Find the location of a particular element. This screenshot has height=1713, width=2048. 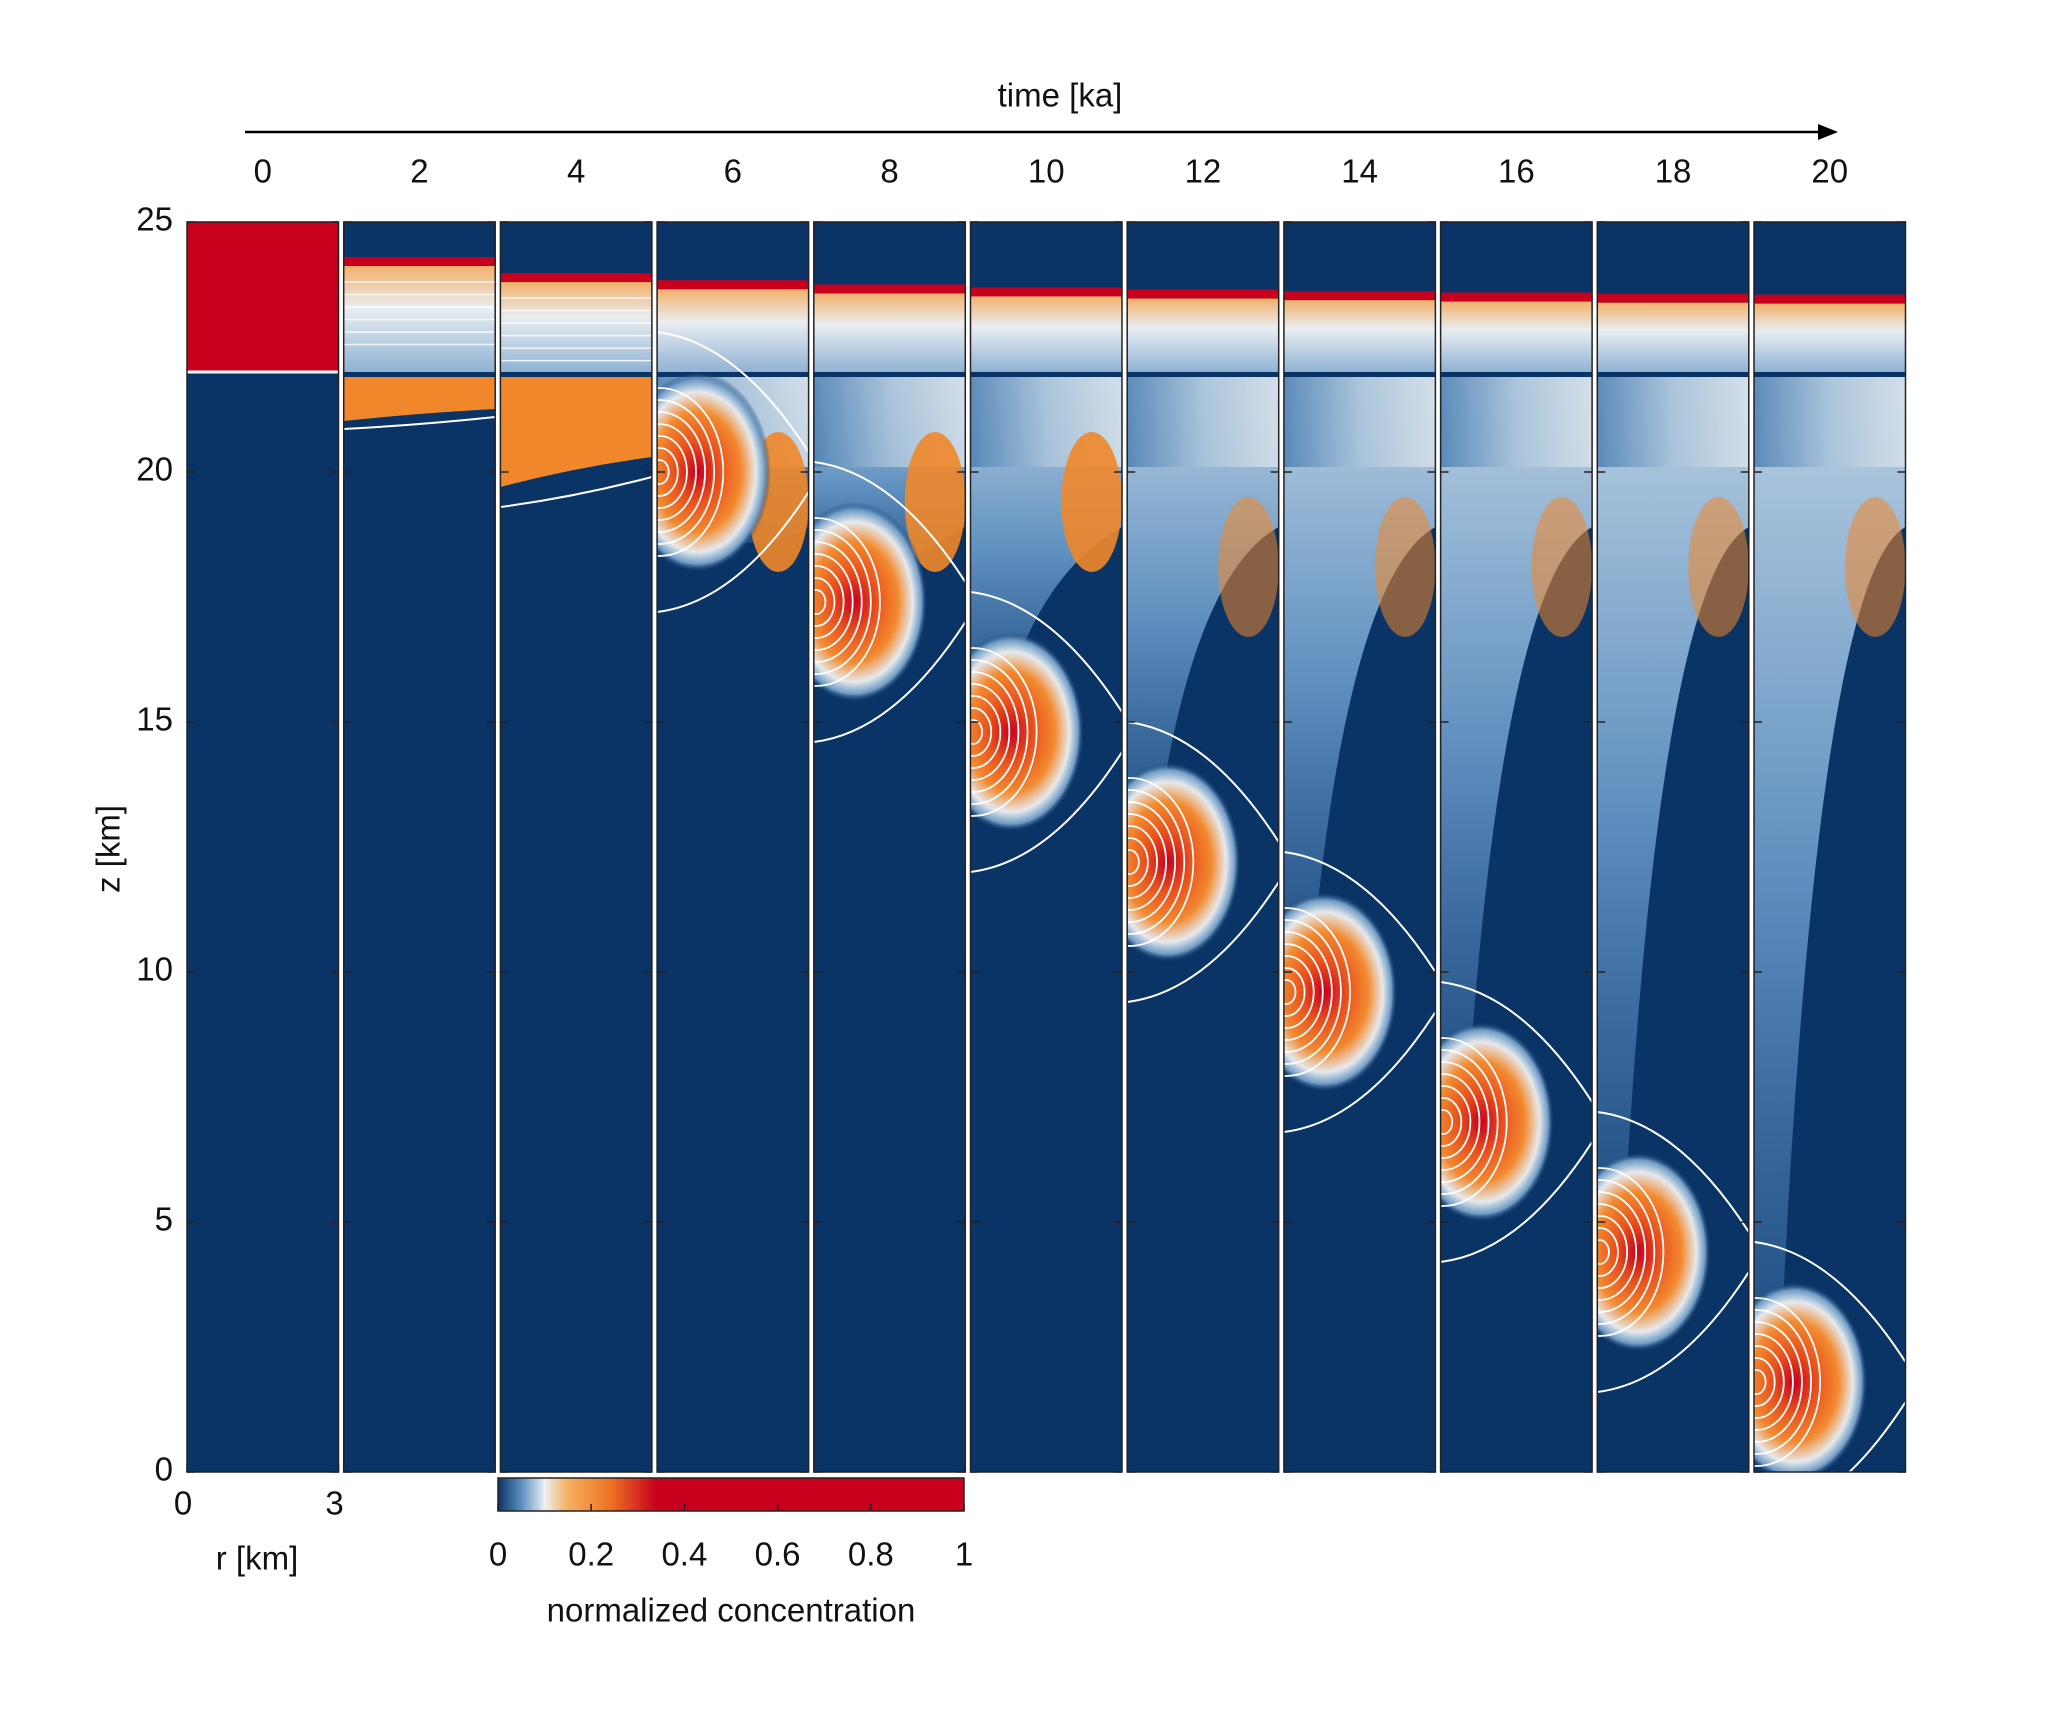

time-tick-label: 10 is located at coordinates (1046, 171).